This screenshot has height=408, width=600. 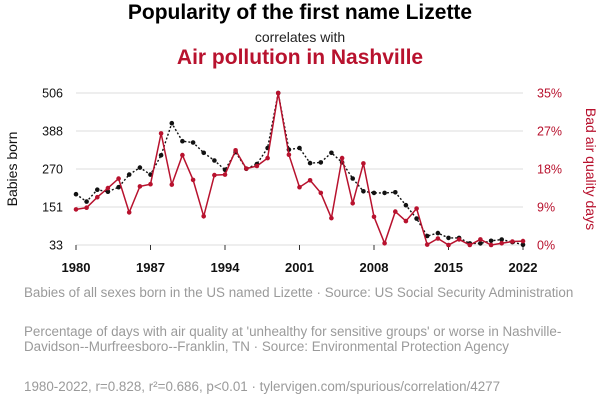 What do you see at coordinates (591, 169) in the screenshot?
I see `y-right-axis-label: Bad air quality days` at bounding box center [591, 169].